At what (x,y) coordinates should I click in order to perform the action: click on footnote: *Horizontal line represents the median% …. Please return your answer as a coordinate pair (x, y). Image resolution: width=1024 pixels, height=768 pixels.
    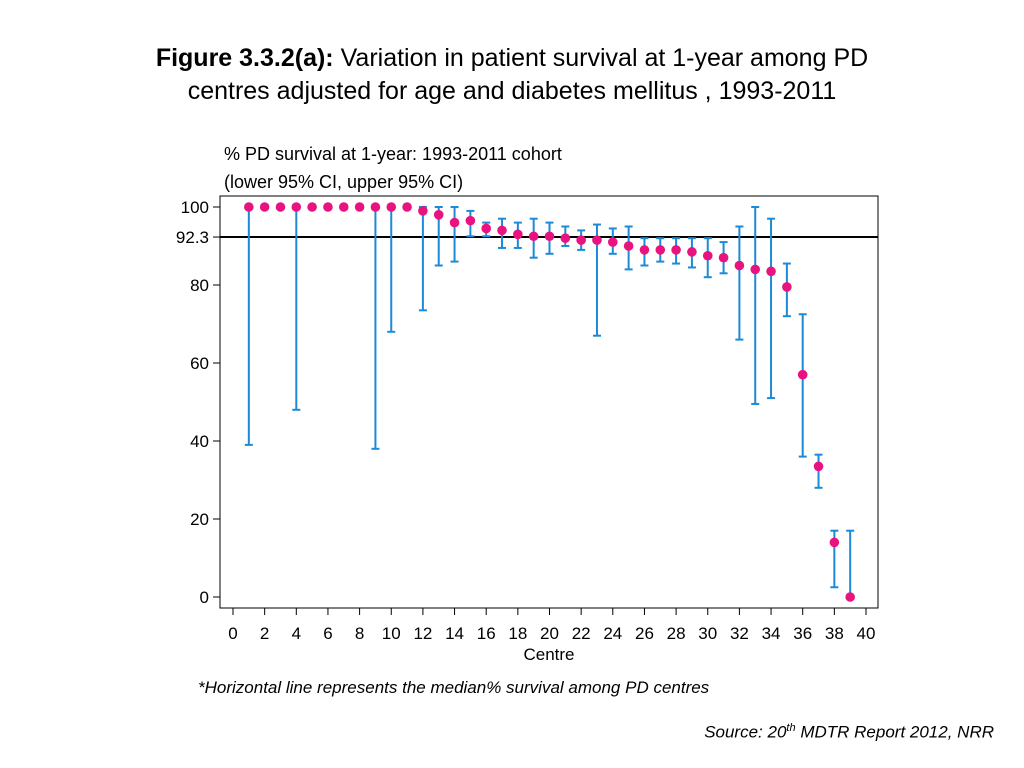
    Looking at the image, I should click on (454, 687).